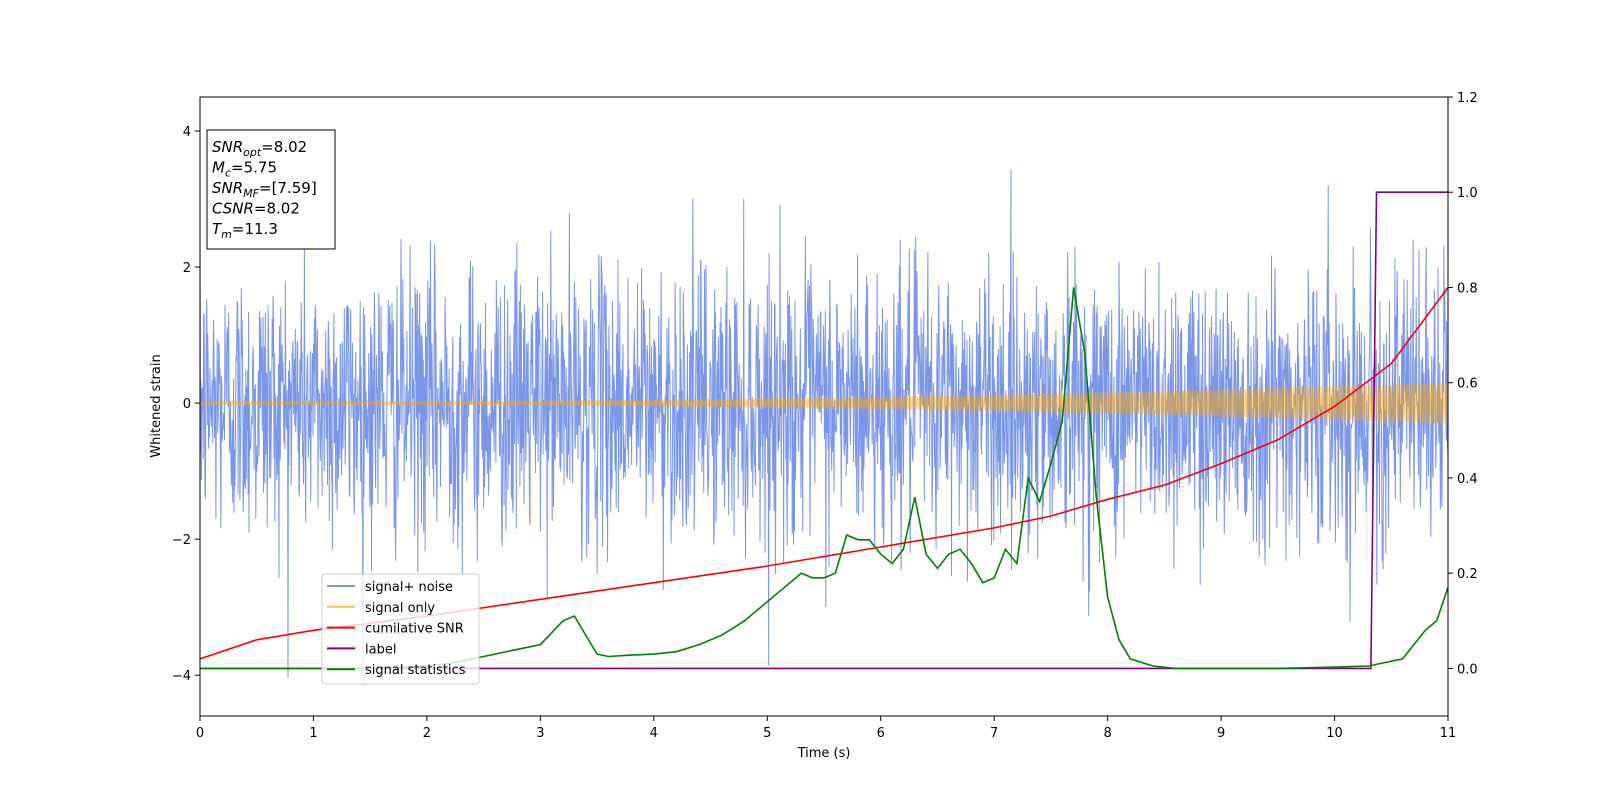 Image resolution: width=1600 pixels, height=800 pixels. Describe the element at coordinates (187, 268) in the screenshot. I see `y-tick-label: 2` at that location.